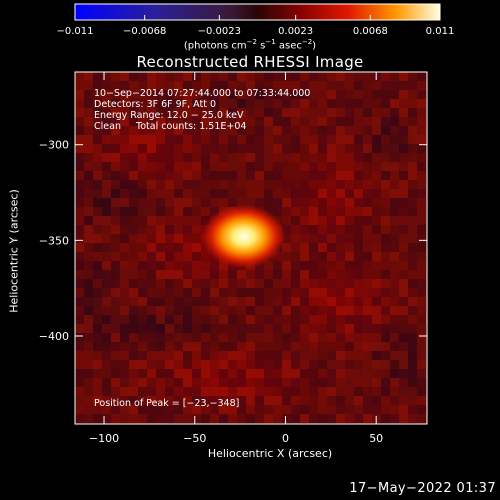  What do you see at coordinates (370, 31) in the screenshot?
I see `colorbar-tick-label: 0.0068` at bounding box center [370, 31].